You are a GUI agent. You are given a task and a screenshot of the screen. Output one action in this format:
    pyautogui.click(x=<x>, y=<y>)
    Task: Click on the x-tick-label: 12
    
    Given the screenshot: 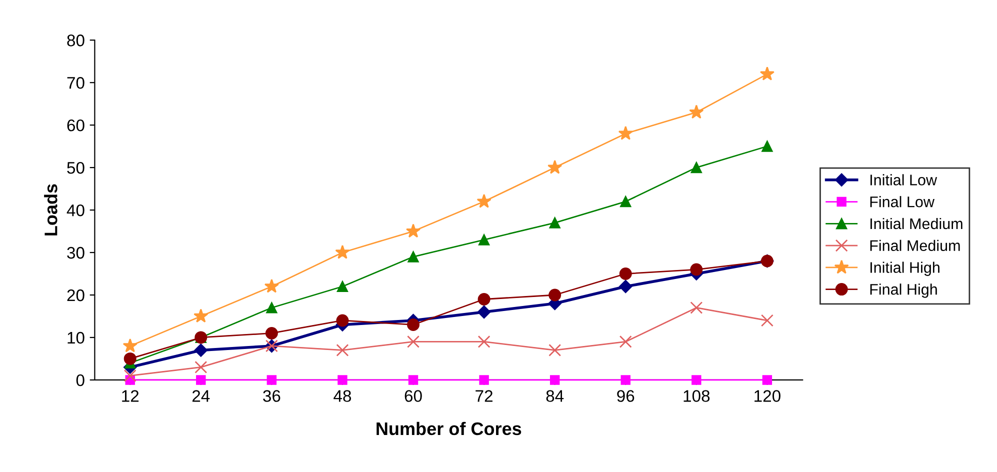 What is the action you would take?
    pyautogui.click(x=130, y=396)
    